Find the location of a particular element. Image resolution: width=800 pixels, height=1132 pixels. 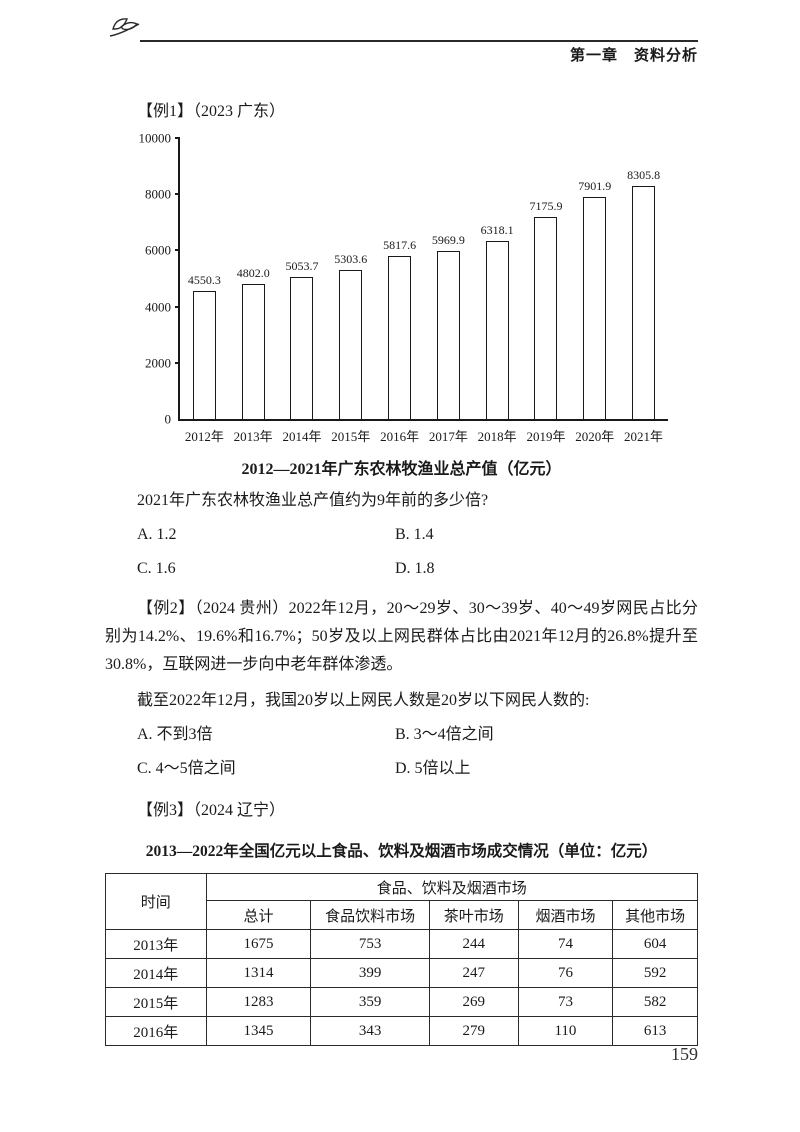

y-axis-tick-label: 0 is located at coordinates (168, 419).